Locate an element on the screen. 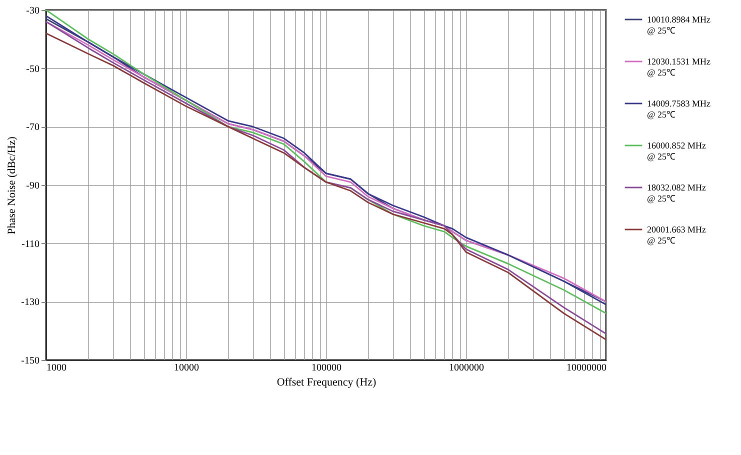  y-tick-label: -150 is located at coordinates (30, 361).